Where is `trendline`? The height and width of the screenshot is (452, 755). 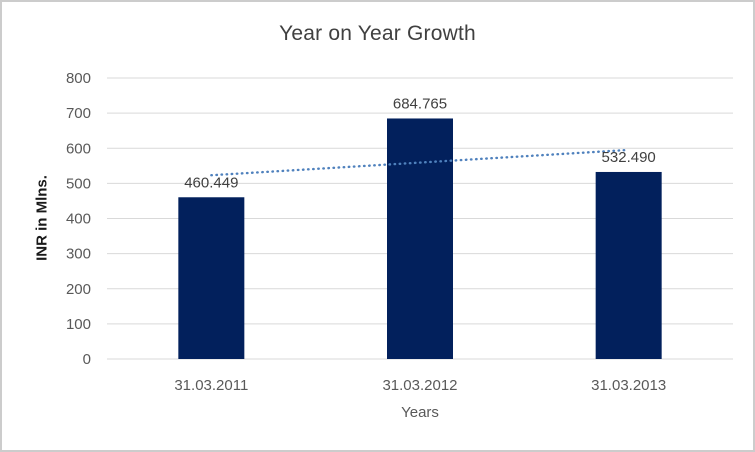
trendline is located at coordinates (420, 162).